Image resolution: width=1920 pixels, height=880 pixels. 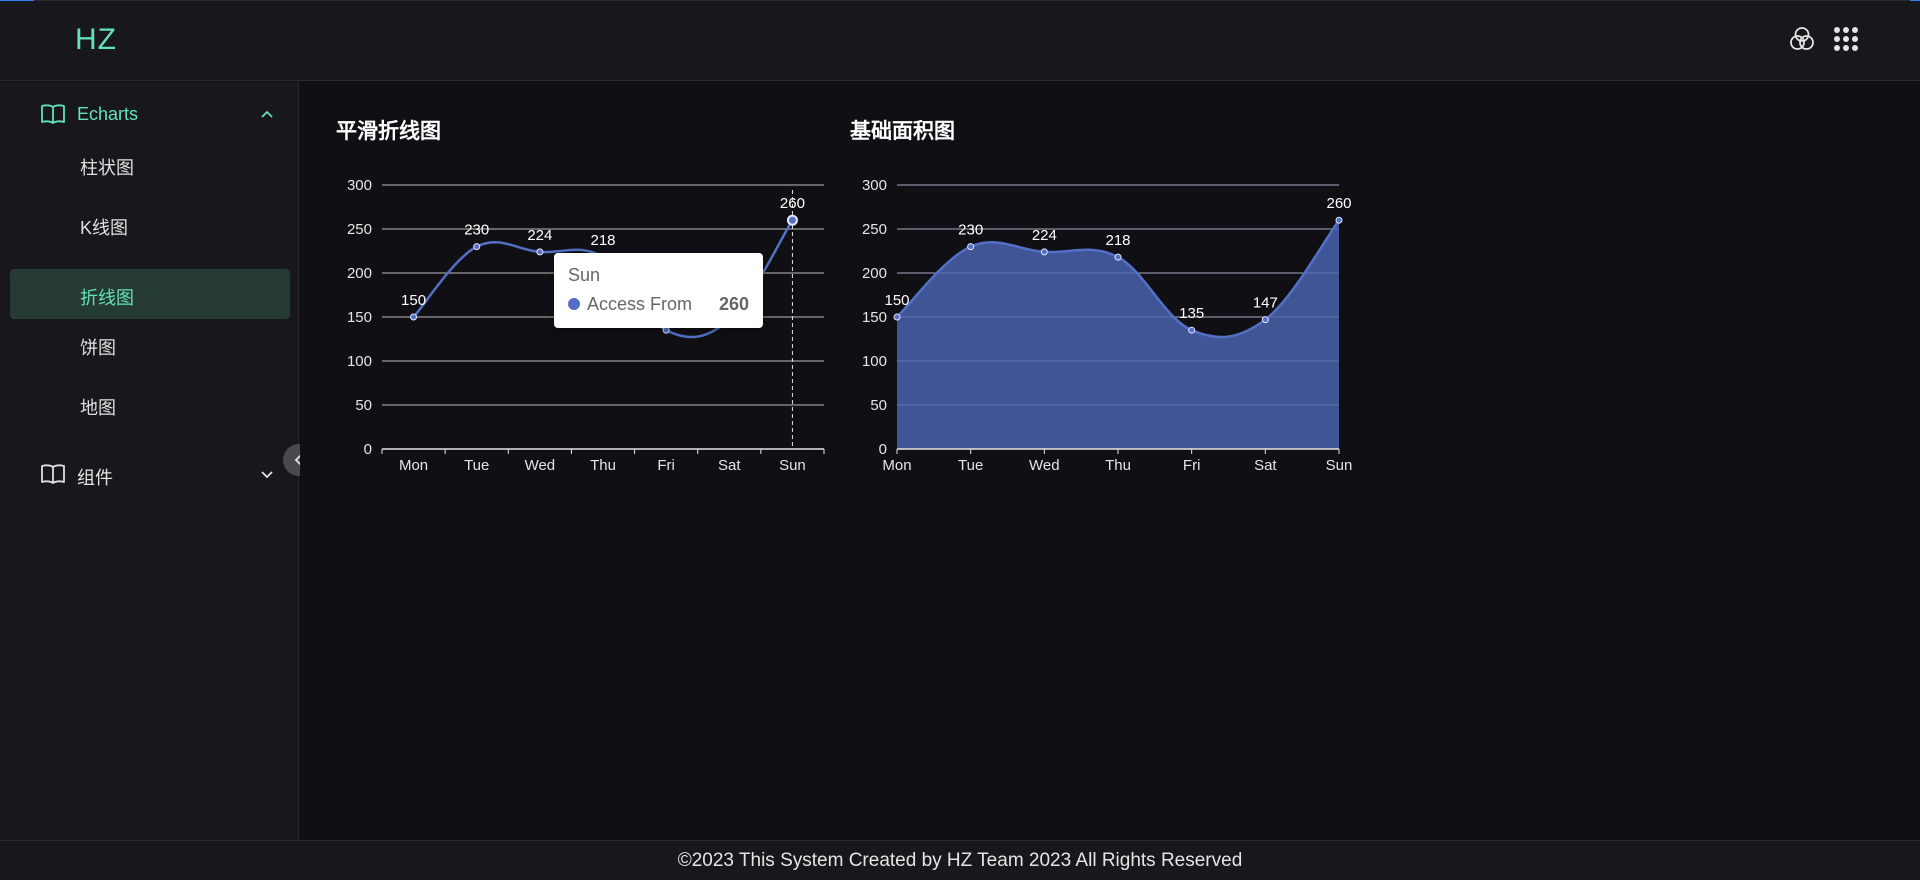 I want to click on sidebar: Echarts 柱状图 K线图 折线图 饼图 地图 组件, so click(x=149, y=461).